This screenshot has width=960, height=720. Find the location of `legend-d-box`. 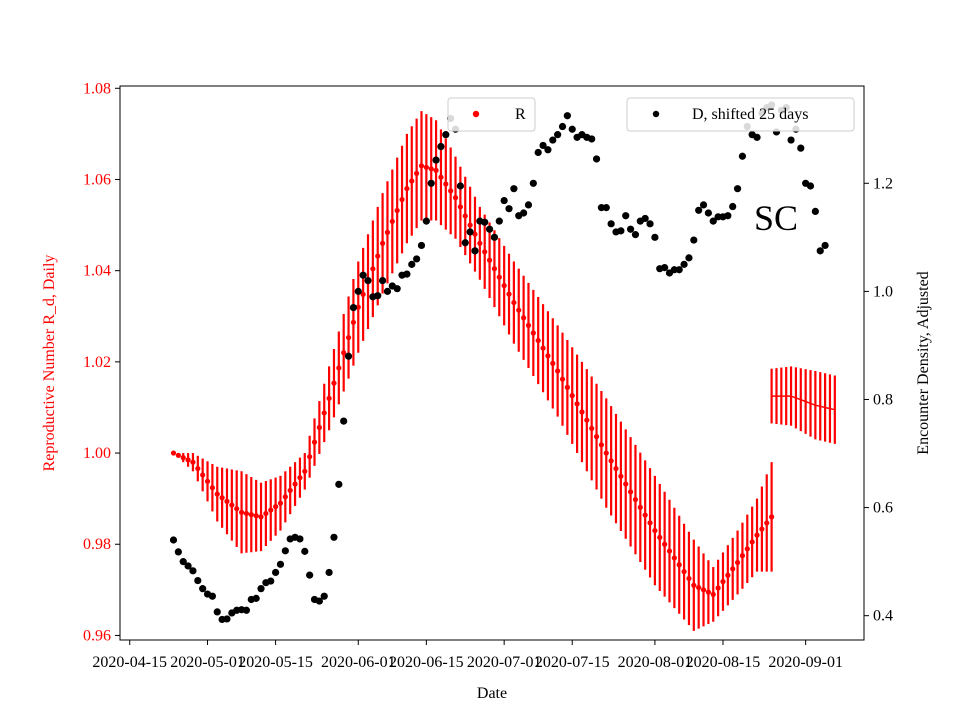

legend-d-box is located at coordinates (740, 114).